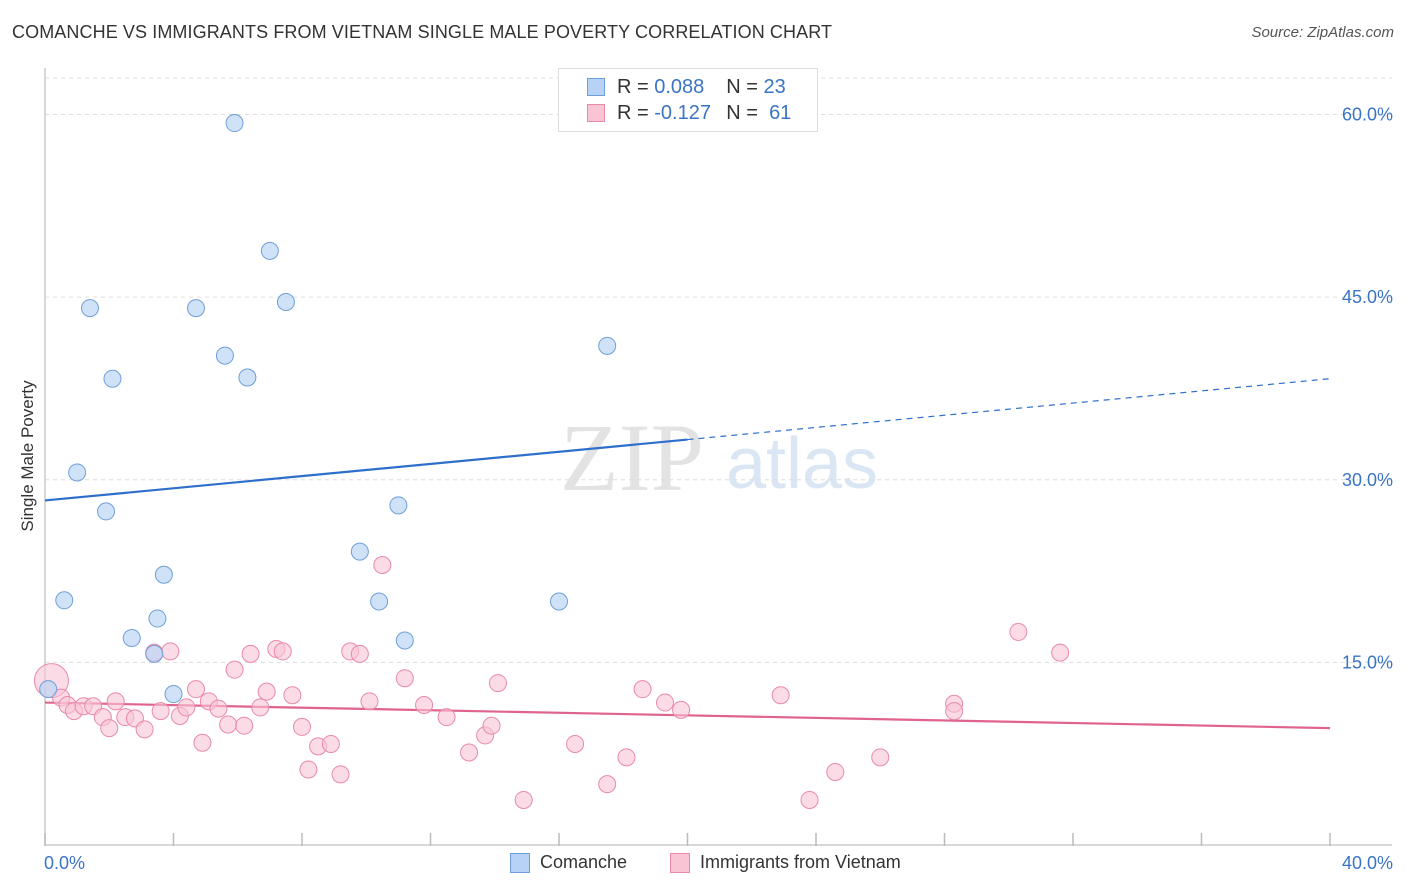  I want to click on stats-row-comanche: R = 0.088 N = 23, so click(672, 87).